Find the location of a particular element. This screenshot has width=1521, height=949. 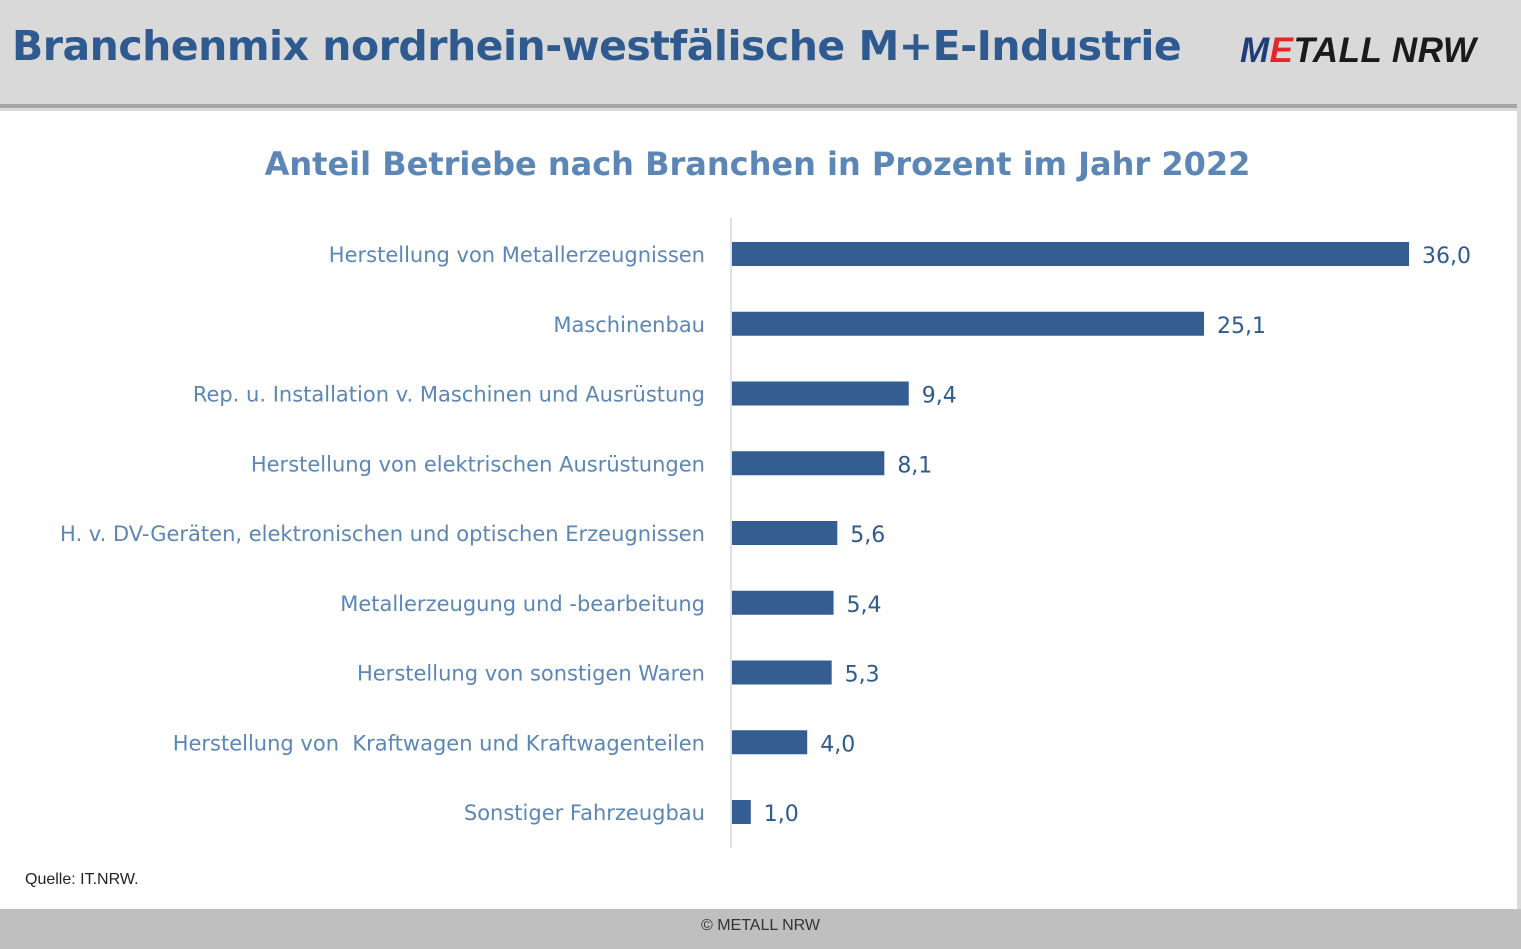

data-label: 5,3 is located at coordinates (862, 675).